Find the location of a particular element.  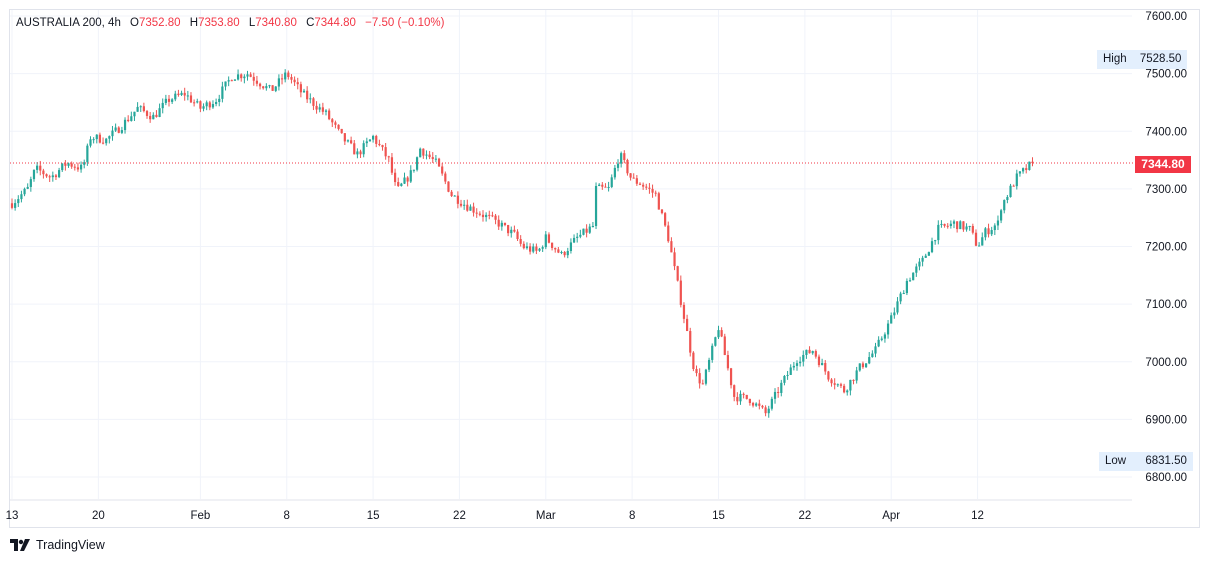

open-label: O is located at coordinates (134, 23).